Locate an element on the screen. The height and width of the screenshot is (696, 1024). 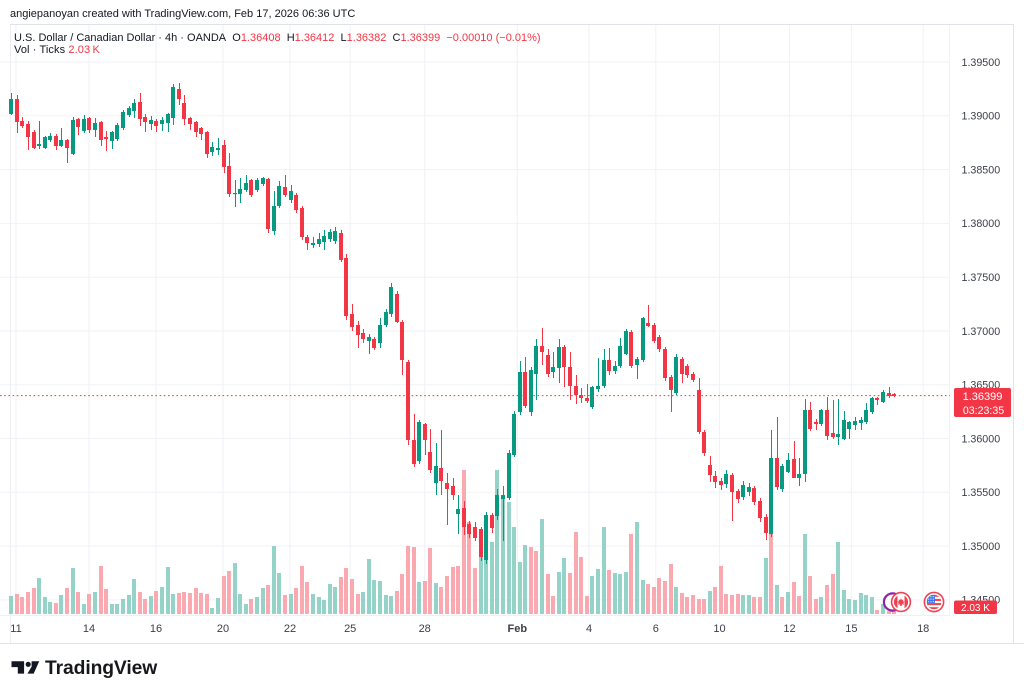
svg-text: 1.35000 is located at coordinates (981, 547).